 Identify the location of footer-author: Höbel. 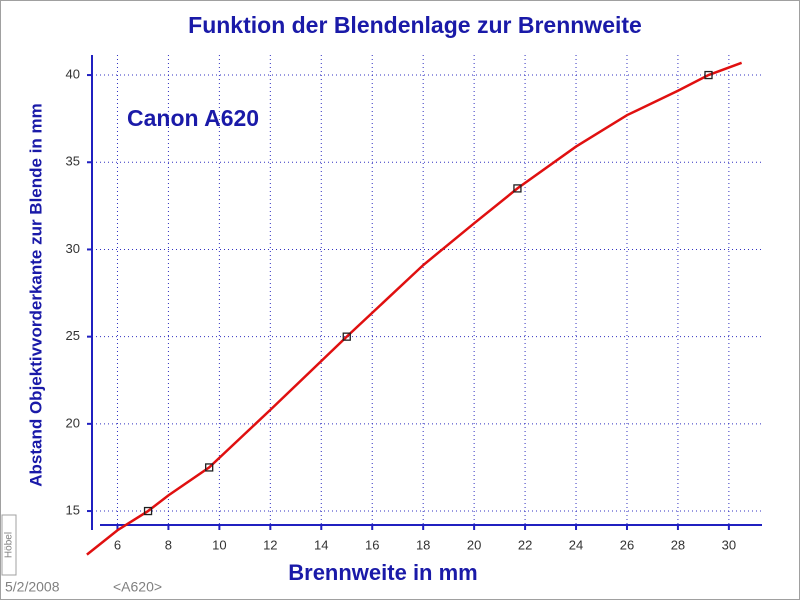
(9, 545).